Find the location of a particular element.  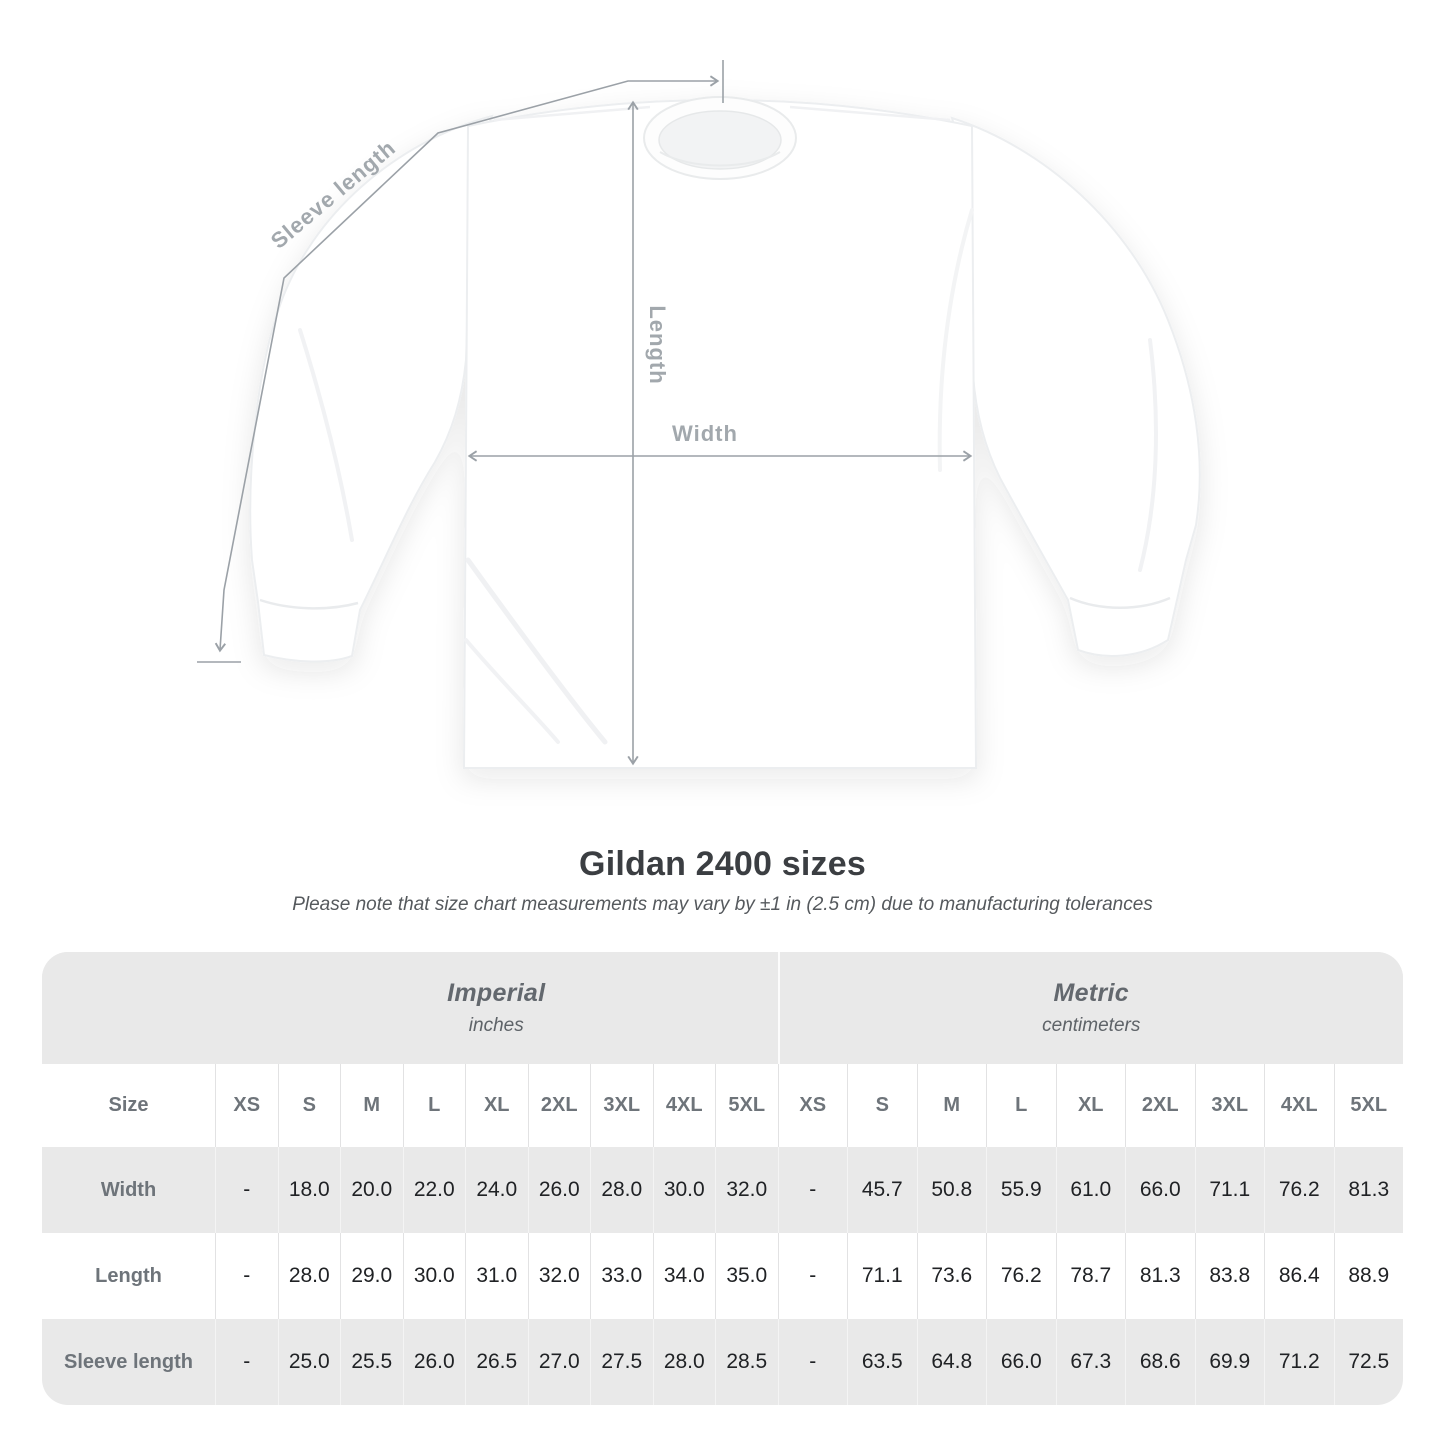

page-title: Gildan 2400 sizes is located at coordinates (722, 864).